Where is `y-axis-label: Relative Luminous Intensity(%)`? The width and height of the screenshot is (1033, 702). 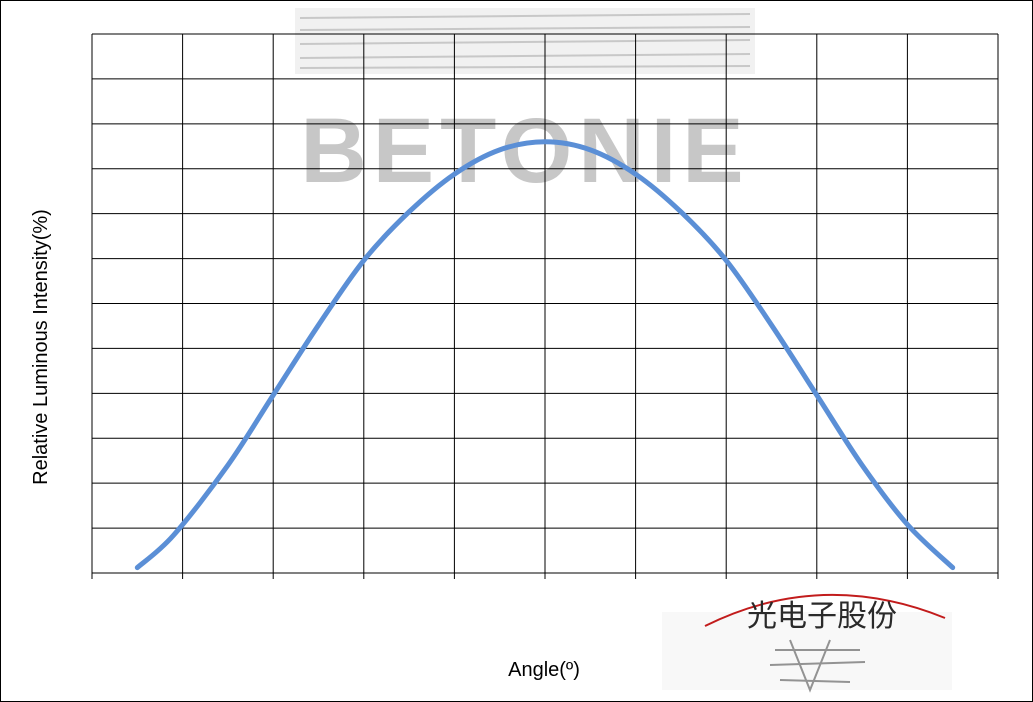
y-axis-label: Relative Luminous Intensity(%) is located at coordinates (41, 347).